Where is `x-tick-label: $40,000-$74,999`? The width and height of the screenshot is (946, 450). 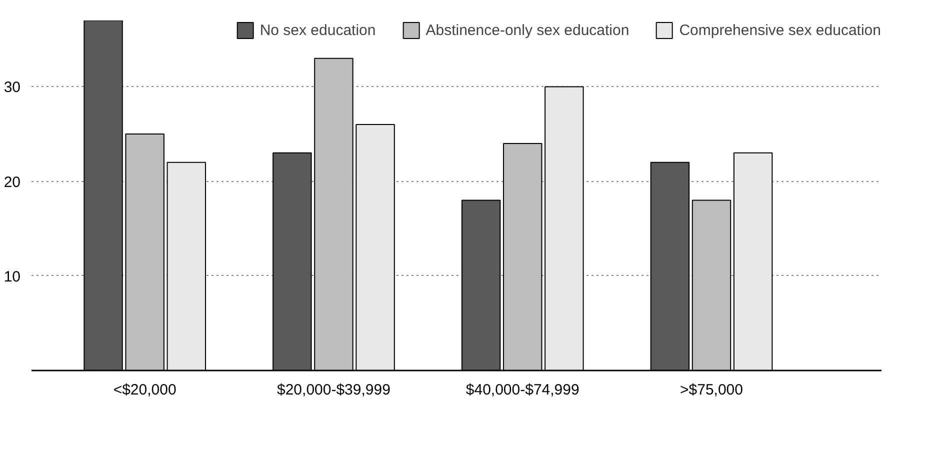
x-tick-label: $40,000-$74,999 is located at coordinates (523, 390).